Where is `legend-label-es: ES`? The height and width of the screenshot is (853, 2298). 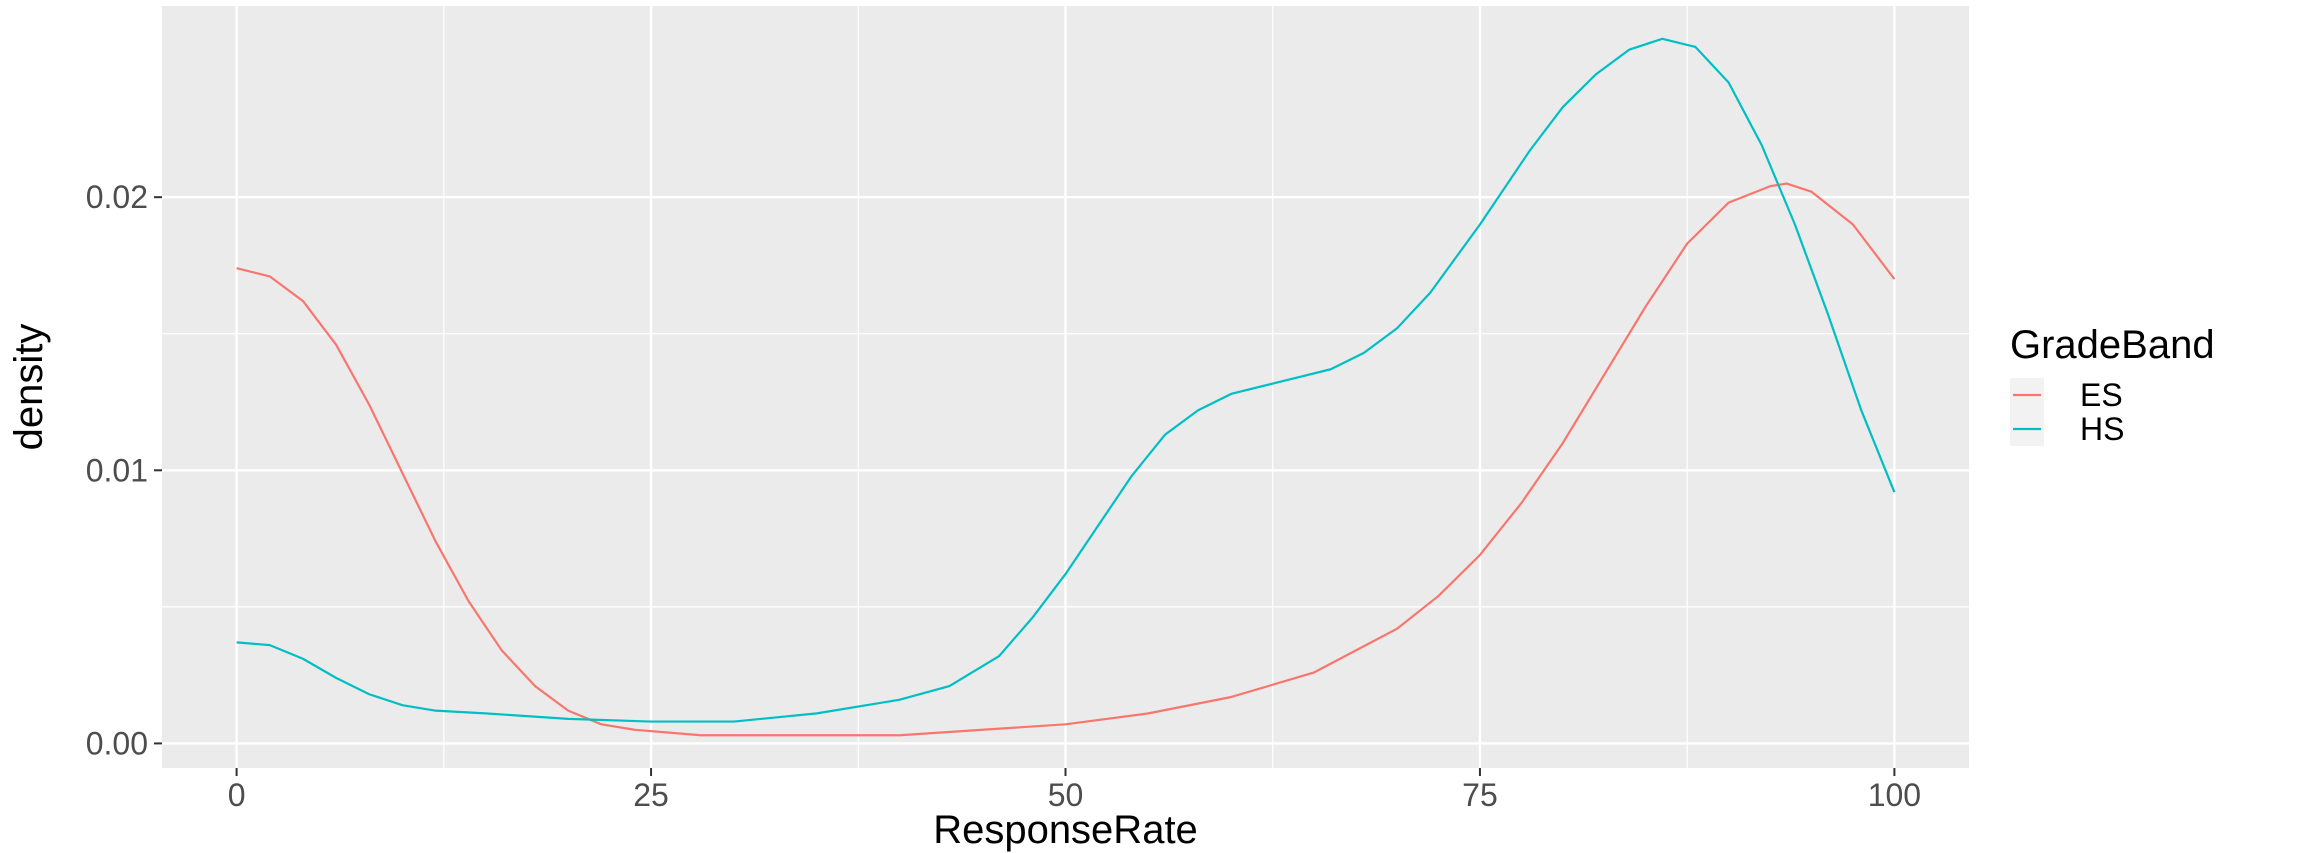
legend-label-es: ES is located at coordinates (2101, 395).